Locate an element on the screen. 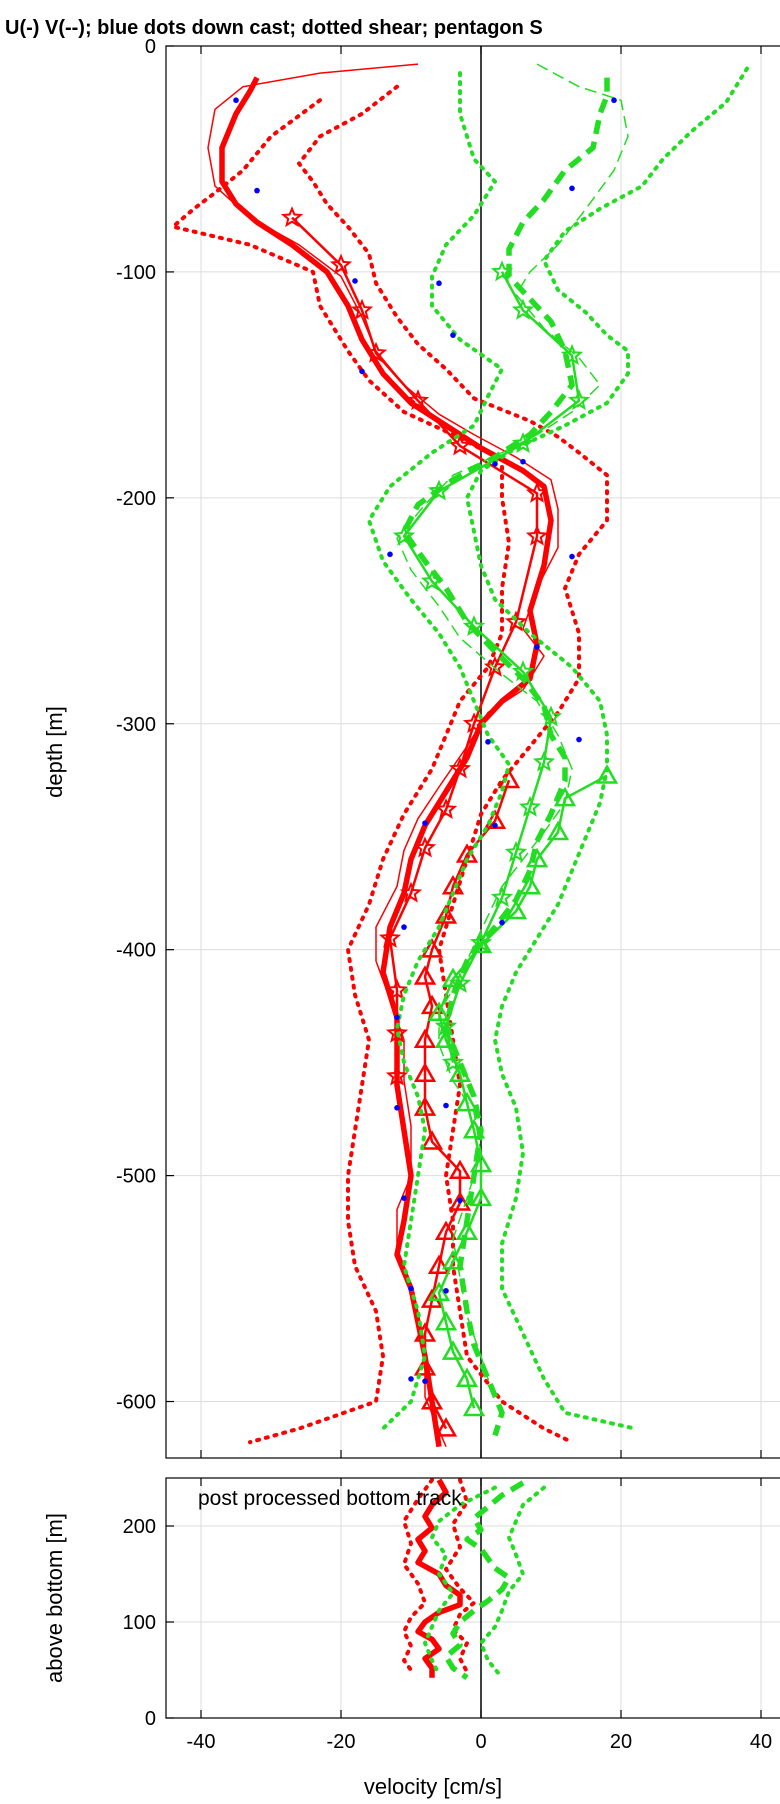 Image resolution: width=780 pixels, height=1804 pixels. x-tick-label: 0 is located at coordinates (480, 1742).